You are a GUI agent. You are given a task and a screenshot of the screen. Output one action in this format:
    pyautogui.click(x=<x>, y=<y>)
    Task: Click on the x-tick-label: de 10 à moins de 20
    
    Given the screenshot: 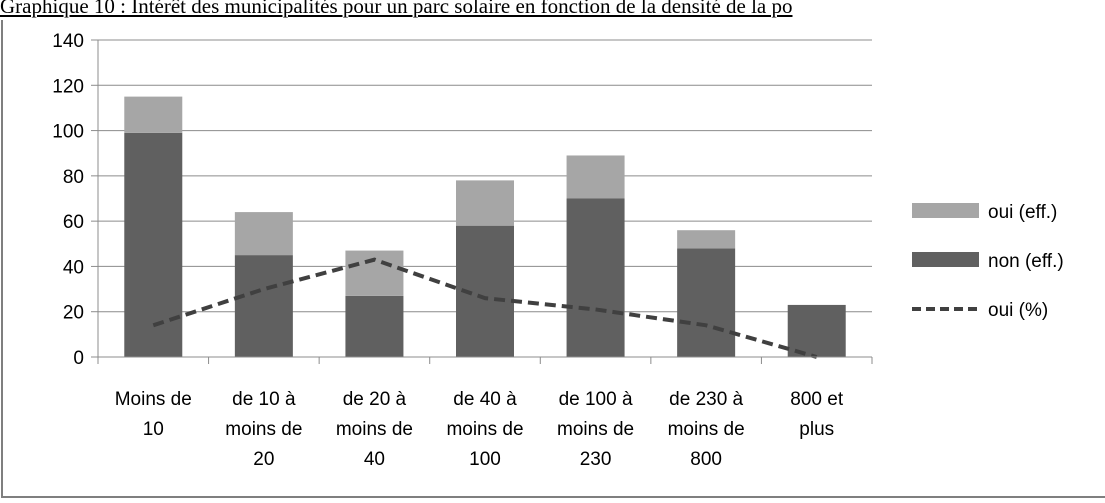 What is the action you would take?
    pyautogui.click(x=263, y=429)
    